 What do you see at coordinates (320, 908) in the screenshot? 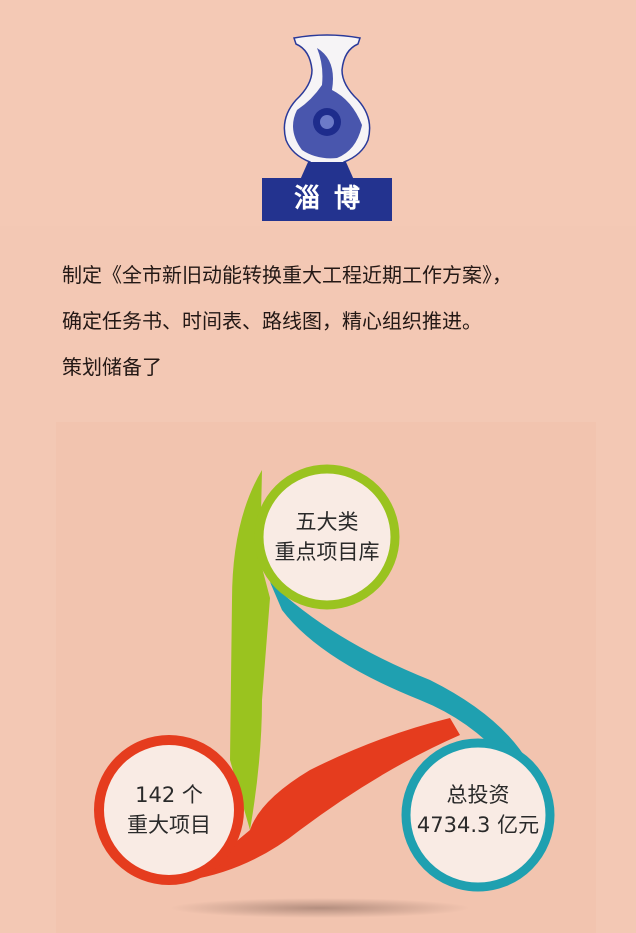
I see `ground-shadow` at bounding box center [320, 908].